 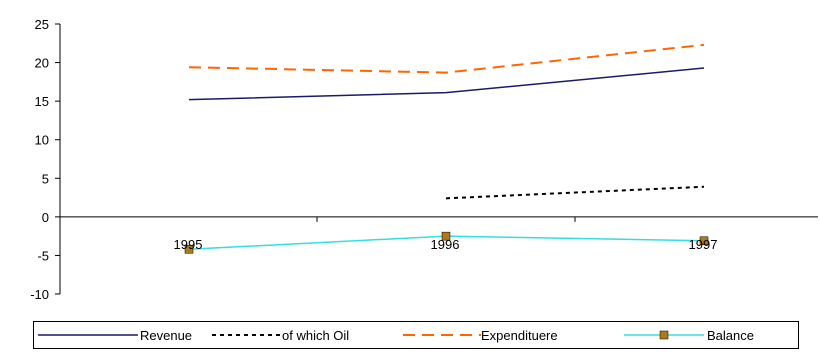 What do you see at coordinates (730, 335) in the screenshot?
I see `legend-label: Balance` at bounding box center [730, 335].